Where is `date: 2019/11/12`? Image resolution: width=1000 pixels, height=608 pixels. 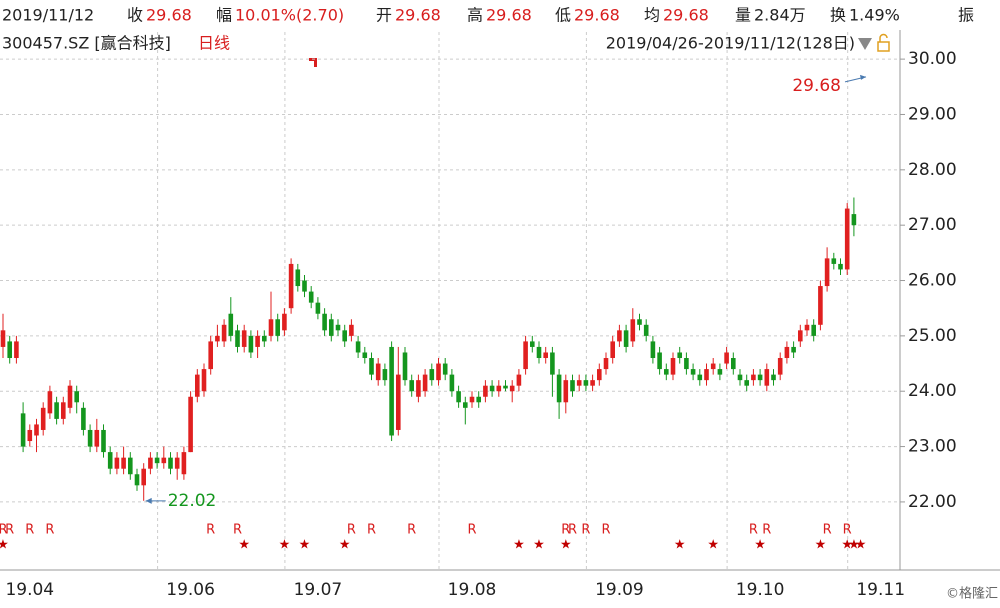
date: 2019/11/12 is located at coordinates (48, 15).